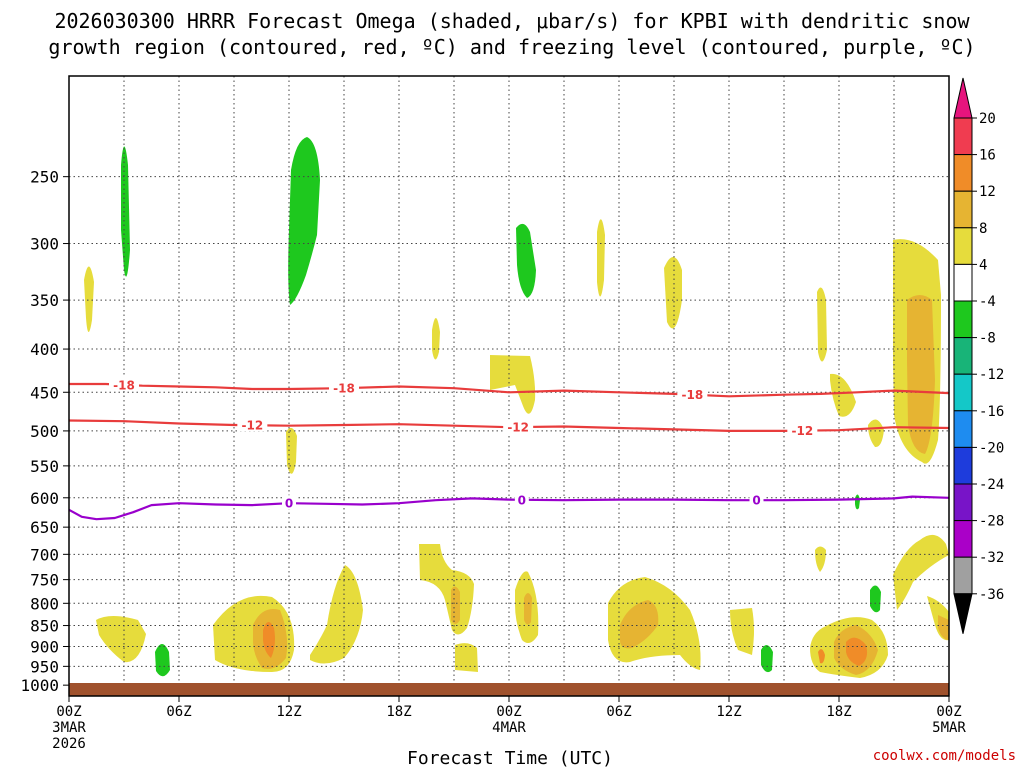  What do you see at coordinates (69, 728) in the screenshot?
I see `x-tick-label: 3MAR` at bounding box center [69, 728].